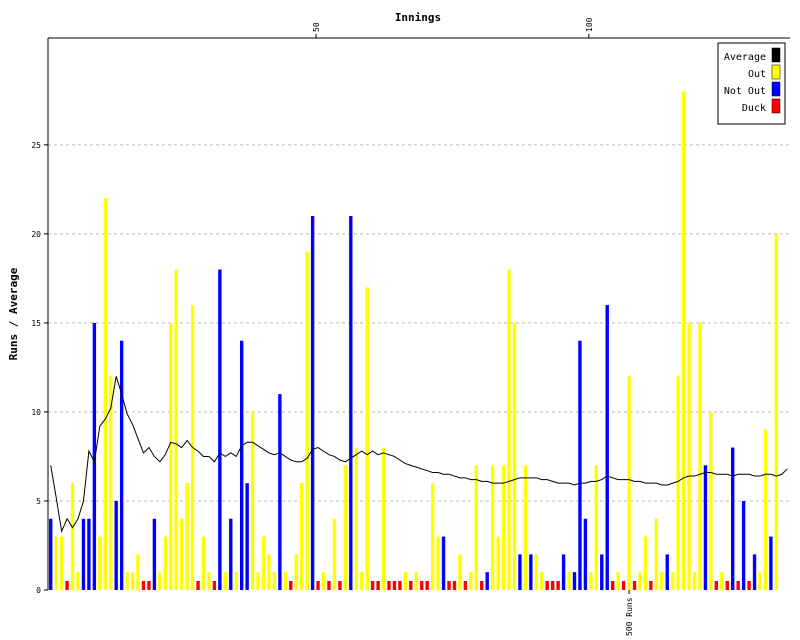 This screenshot has height=640, width=800. What do you see at coordinates (629, 613) in the screenshot?
I see `milestone-markers: 500 Runs` at bounding box center [629, 613].